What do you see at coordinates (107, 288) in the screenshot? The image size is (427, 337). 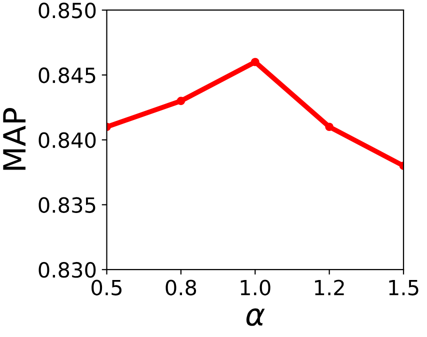 I see `x-tick-label: 0.5` at bounding box center [107, 288].